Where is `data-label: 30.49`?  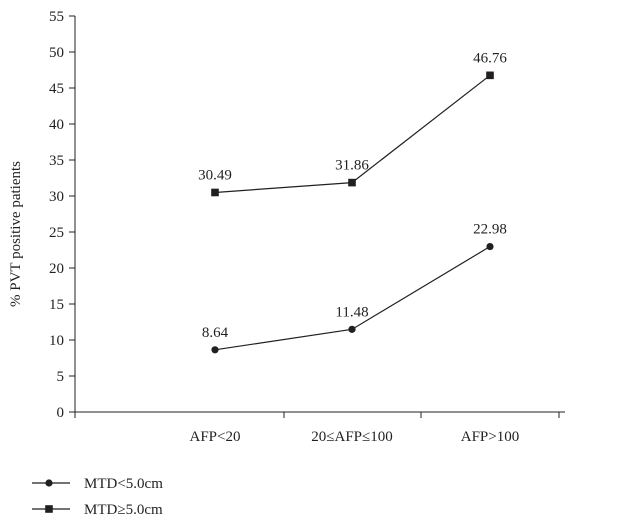 data-label: 30.49 is located at coordinates (215, 175).